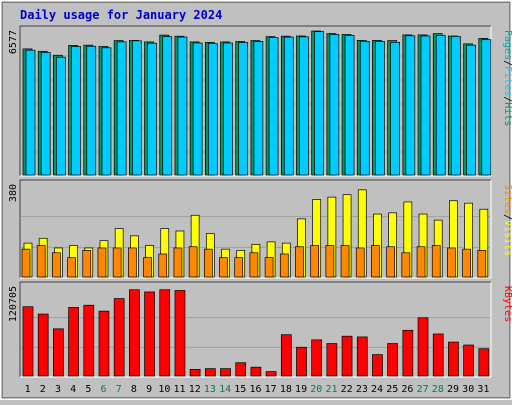 This screenshot has width=512, height=405. Describe the element at coordinates (468, 389) in the screenshot. I see `x-tick-label: 30` at that location.